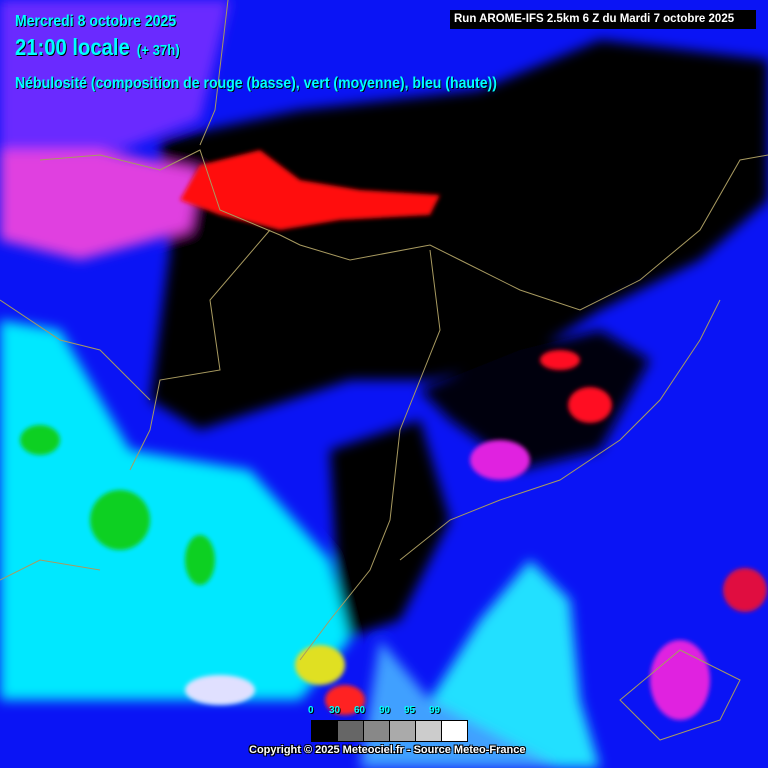 The image size is (768, 768). I want to click on legend-label: 60, so click(360, 710).